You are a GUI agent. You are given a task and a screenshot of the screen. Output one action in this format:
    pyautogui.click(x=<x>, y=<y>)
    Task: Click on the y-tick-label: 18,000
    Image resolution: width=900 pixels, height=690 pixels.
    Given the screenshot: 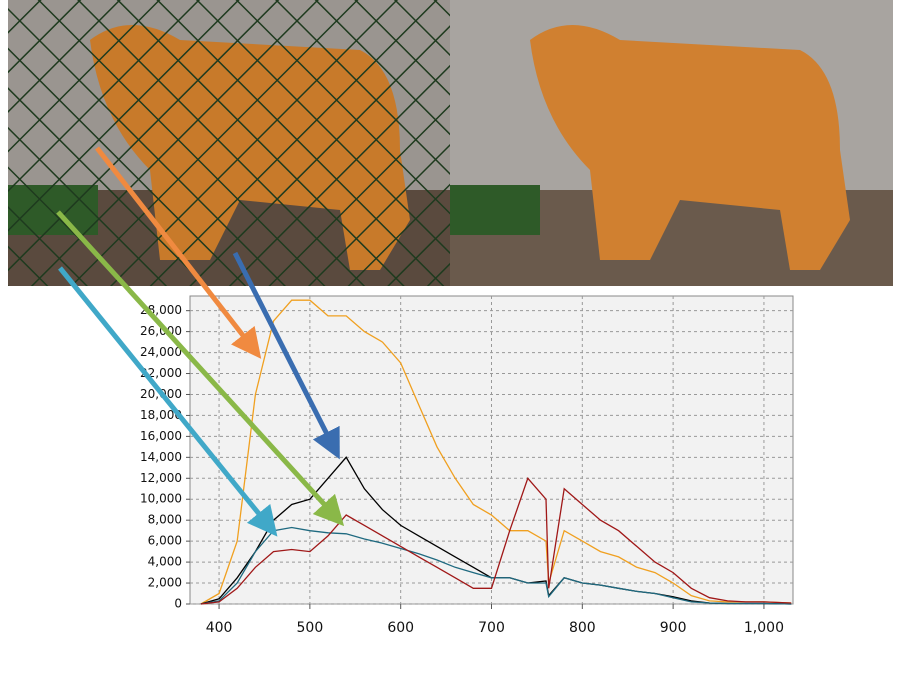 What is the action you would take?
    pyautogui.click(x=161, y=415)
    